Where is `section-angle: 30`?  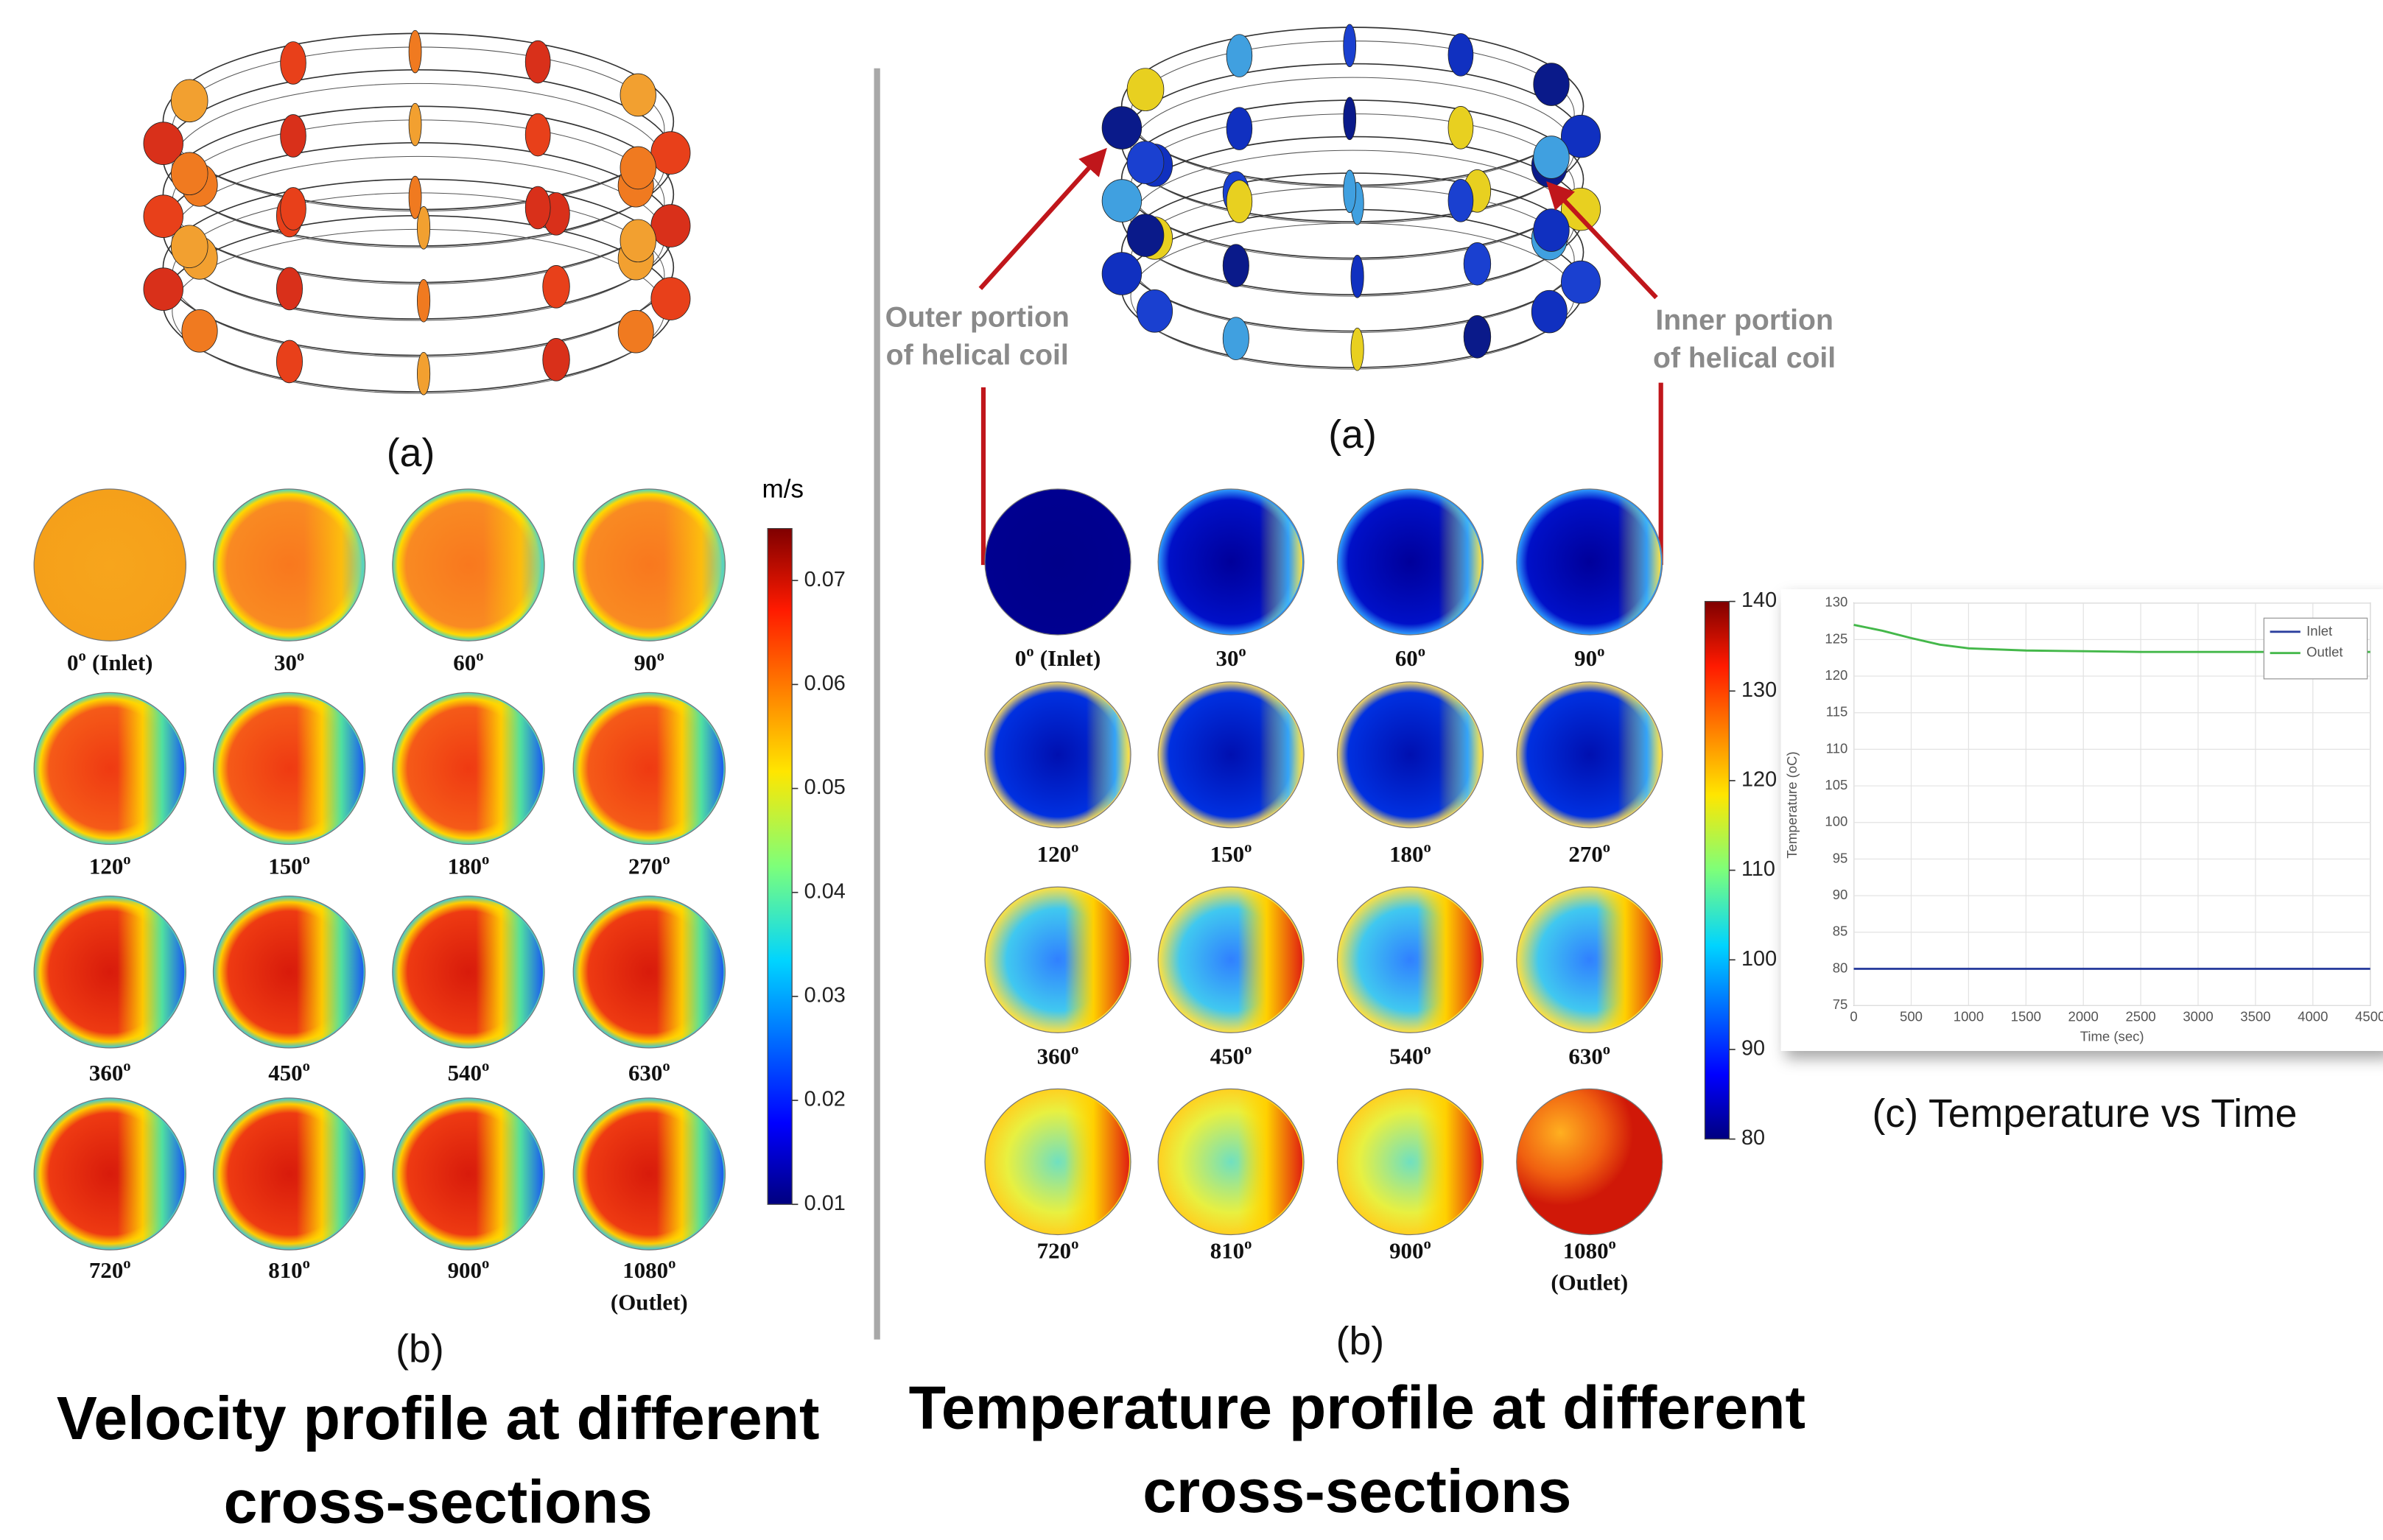 section-angle: 30 is located at coordinates (285, 662).